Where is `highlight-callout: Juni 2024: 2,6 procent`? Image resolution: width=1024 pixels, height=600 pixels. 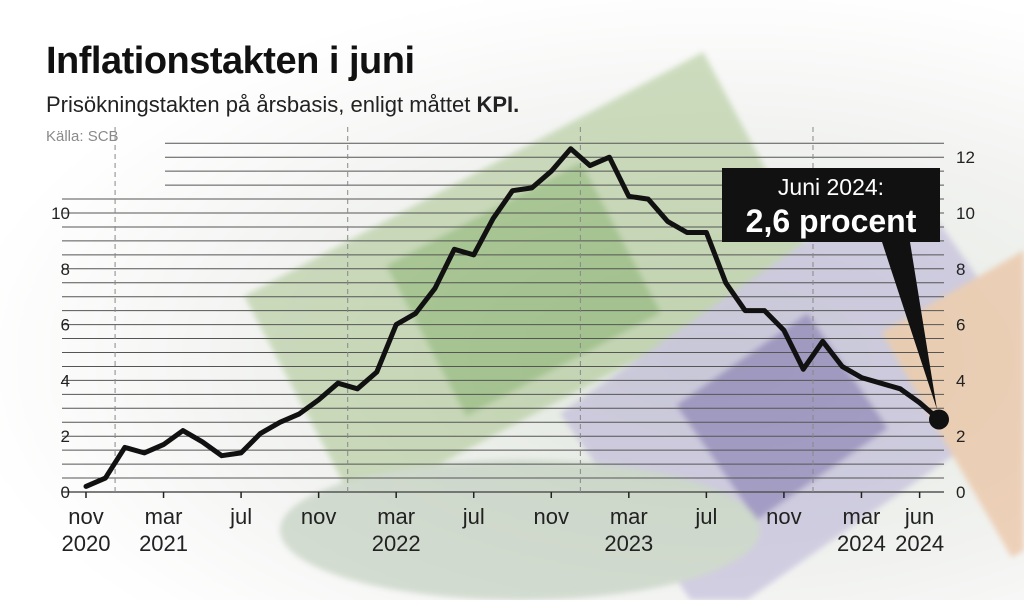
highlight-callout: Juni 2024: 2,6 procent is located at coordinates (831, 205).